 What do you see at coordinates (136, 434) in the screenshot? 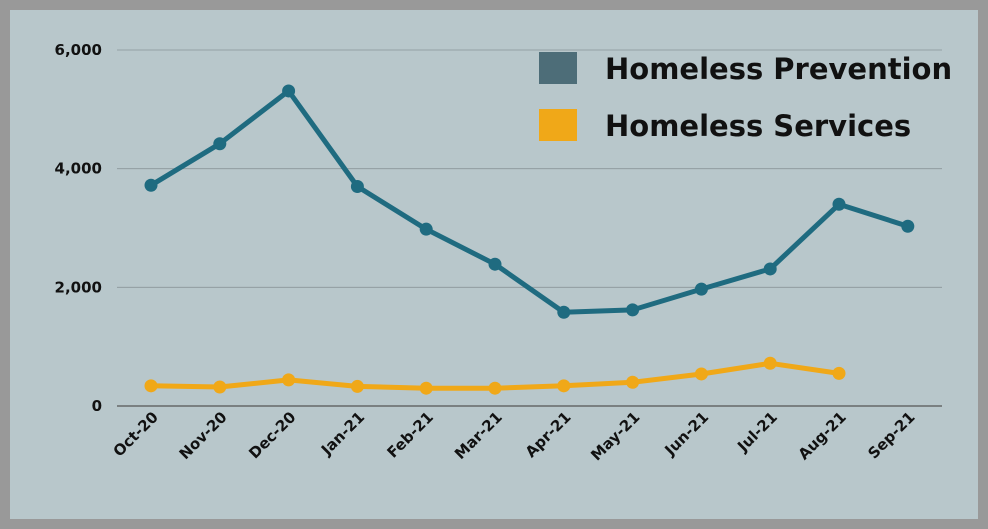
I see `x-tick-label-0: Oct-20` at bounding box center [136, 434].